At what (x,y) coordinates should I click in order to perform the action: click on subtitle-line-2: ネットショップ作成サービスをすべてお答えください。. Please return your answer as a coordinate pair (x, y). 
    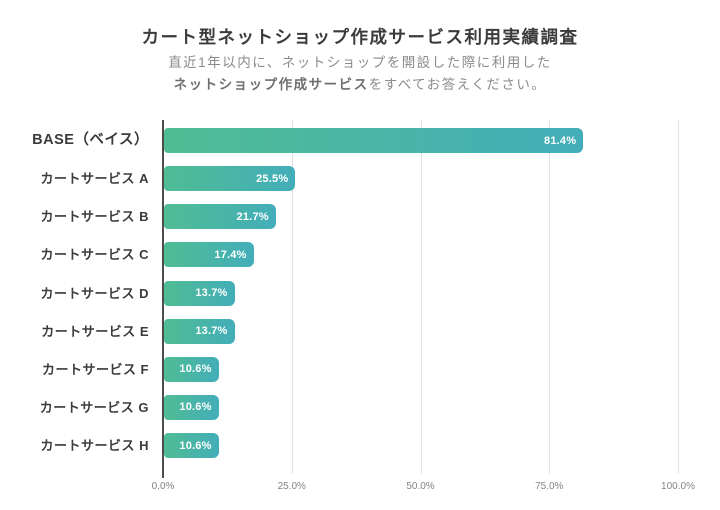
    Looking at the image, I should click on (360, 85).